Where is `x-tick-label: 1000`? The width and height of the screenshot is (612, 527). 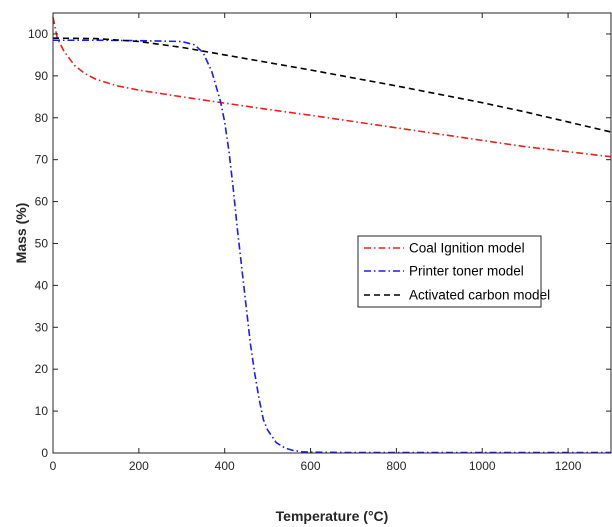
x-tick-label: 1000 is located at coordinates (482, 466).